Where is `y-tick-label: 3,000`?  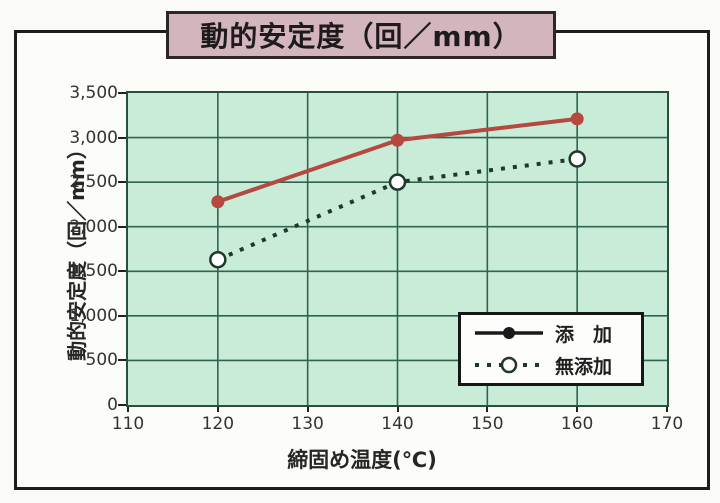
y-tick-label: 3,000 is located at coordinates (93, 137).